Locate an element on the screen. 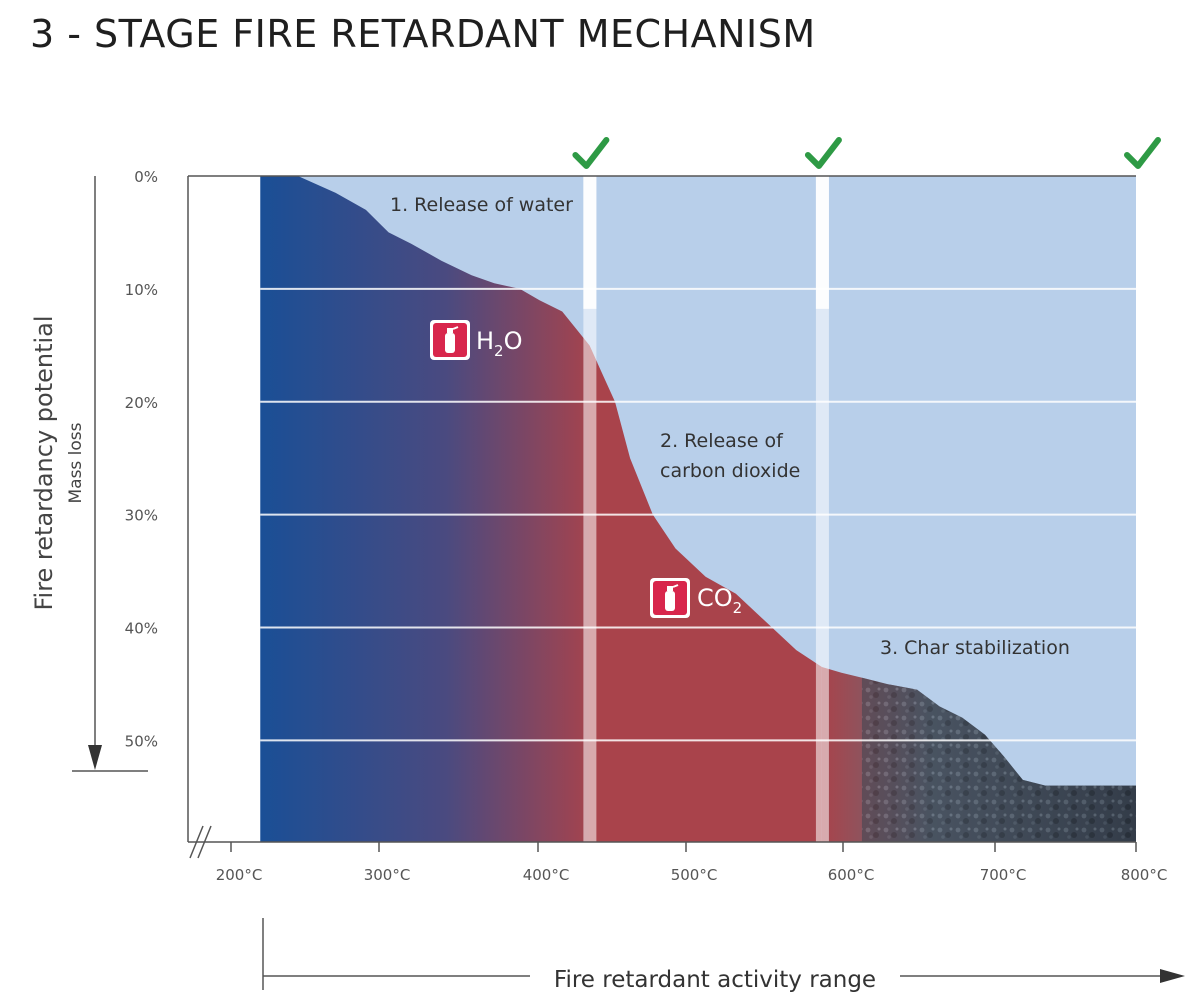 The width and height of the screenshot is (1200, 1000). pre-activity-zone is located at coordinates (224, 509).